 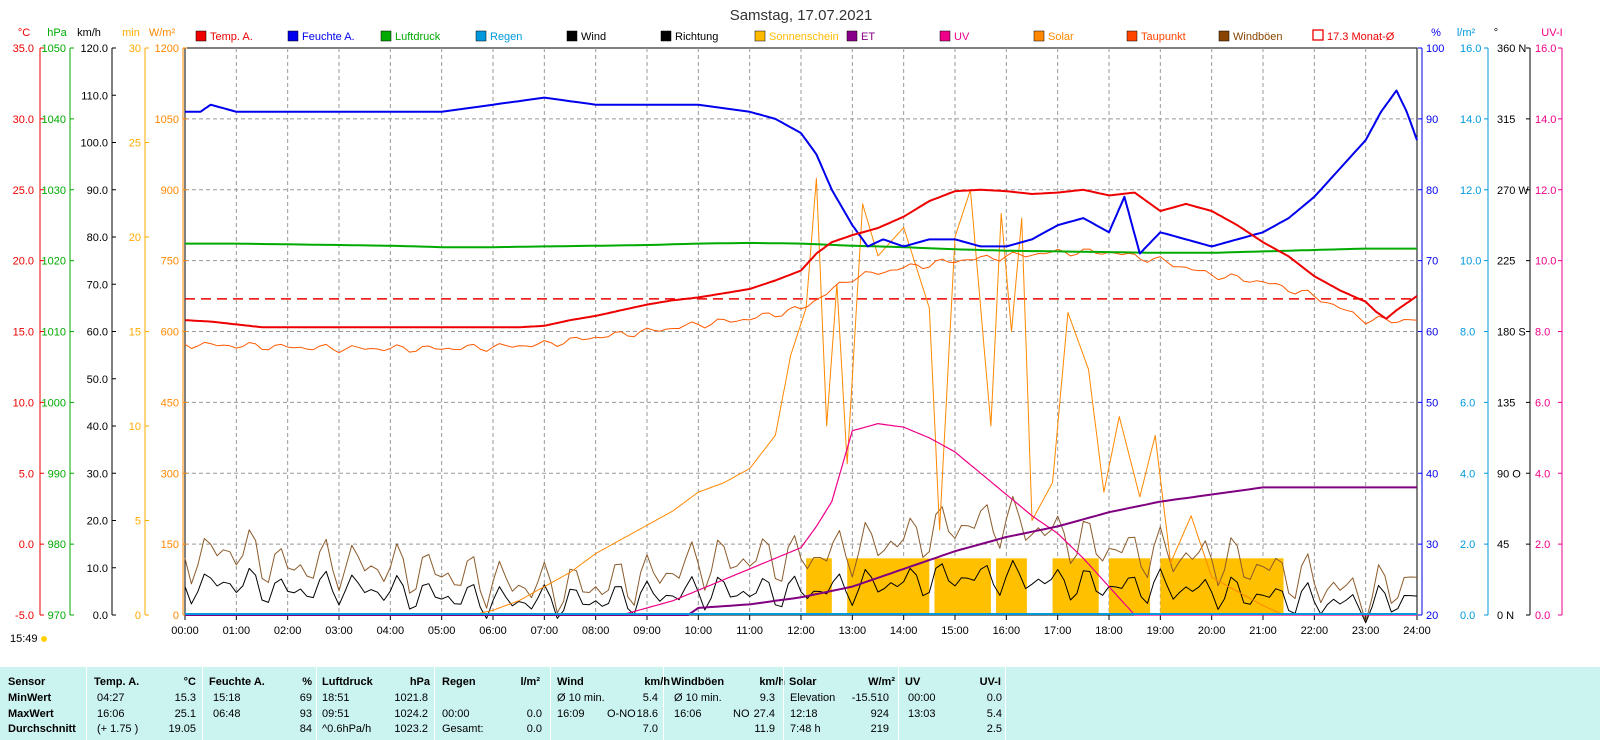 What do you see at coordinates (1470, 191) in the screenshot?
I see `rain-tick-label: 12.0` at bounding box center [1470, 191].